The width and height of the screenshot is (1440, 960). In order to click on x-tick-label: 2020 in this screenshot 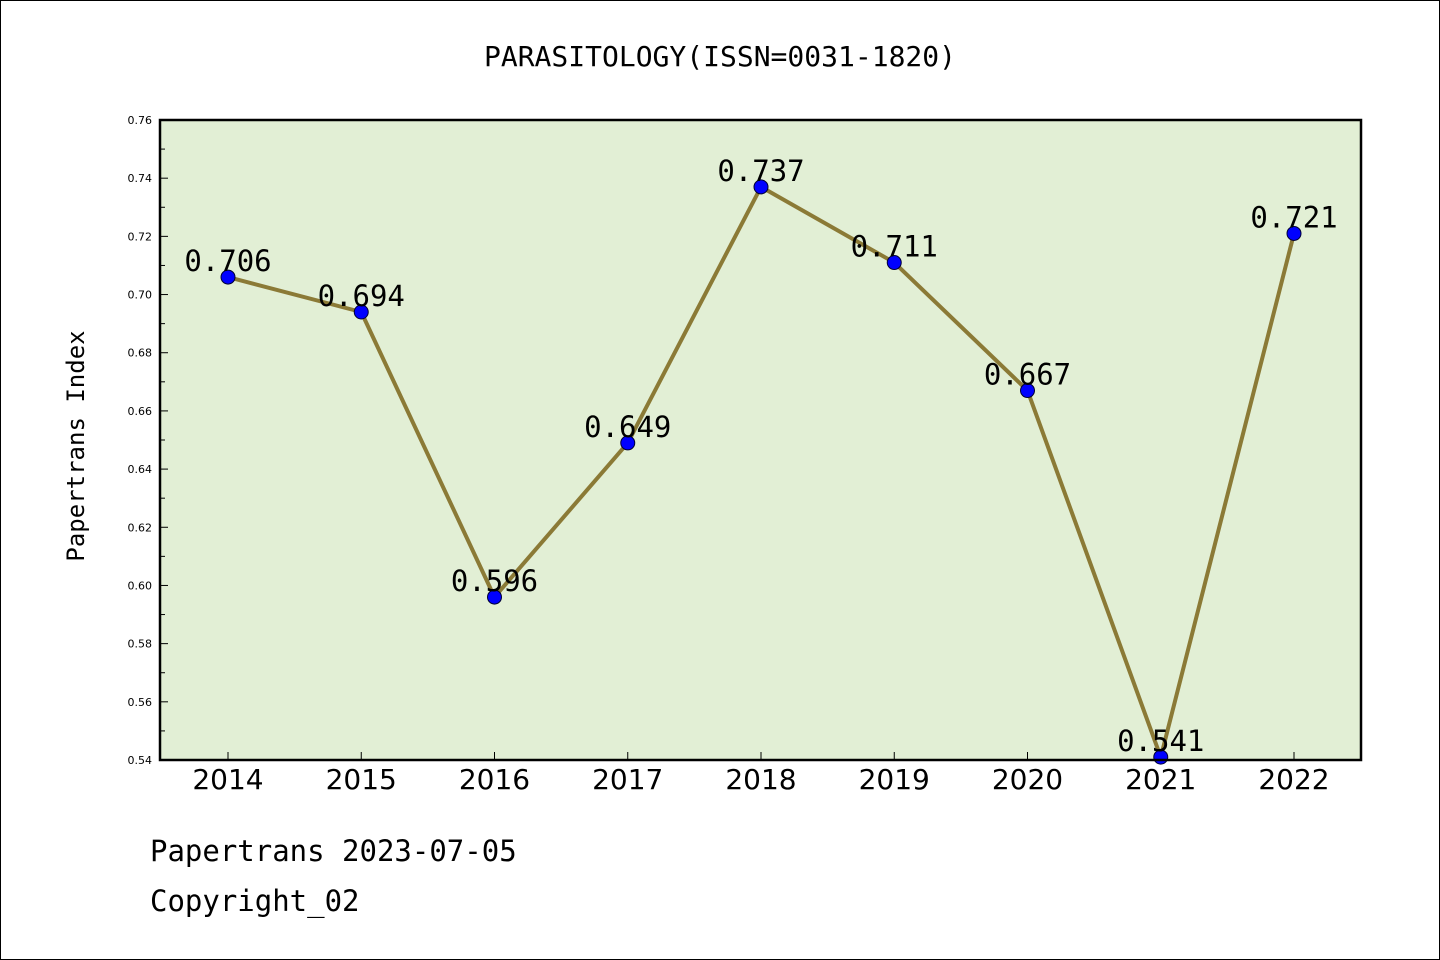, I will do `click(1027, 779)`.